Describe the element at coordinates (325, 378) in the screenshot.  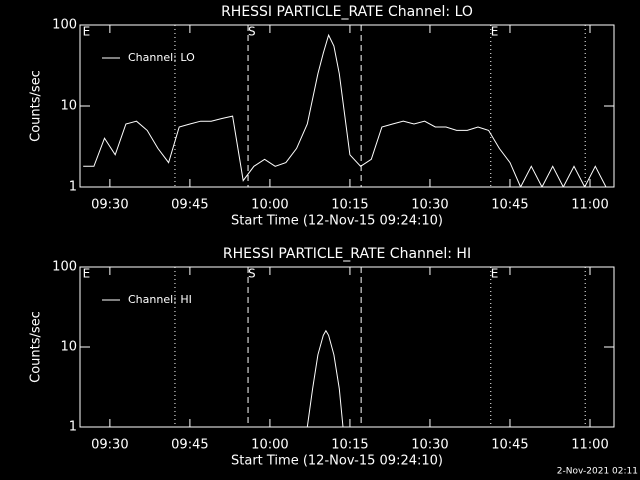
I see `data-line` at that location.